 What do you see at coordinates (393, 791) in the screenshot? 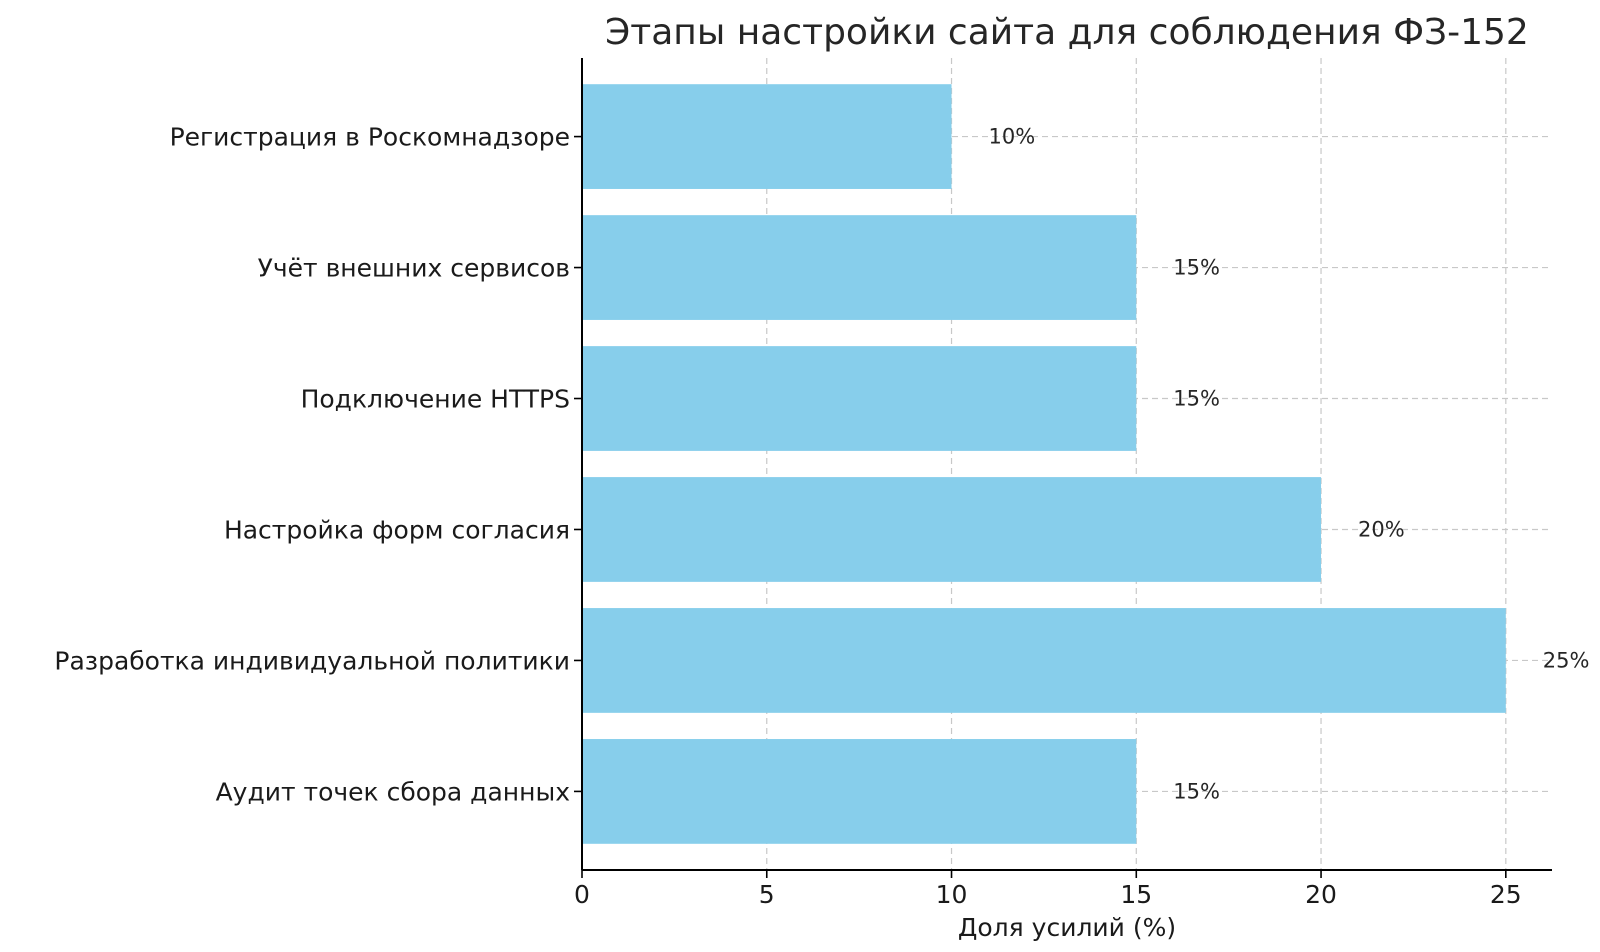
I see `category-label: Аудит точек сбора данных` at bounding box center [393, 791].